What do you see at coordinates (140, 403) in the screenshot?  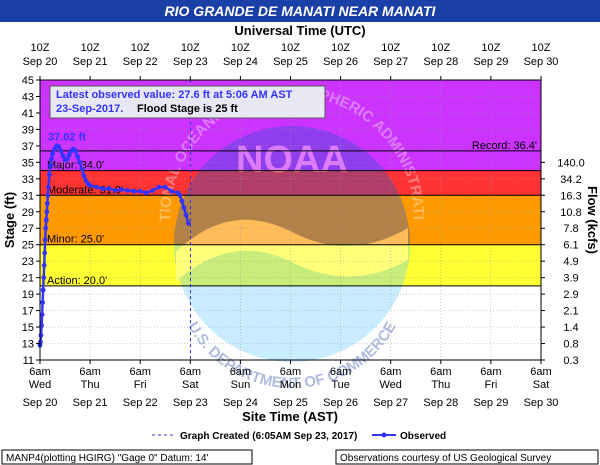 I see `bottom-tick-date-2: Sep 22` at bounding box center [140, 403].